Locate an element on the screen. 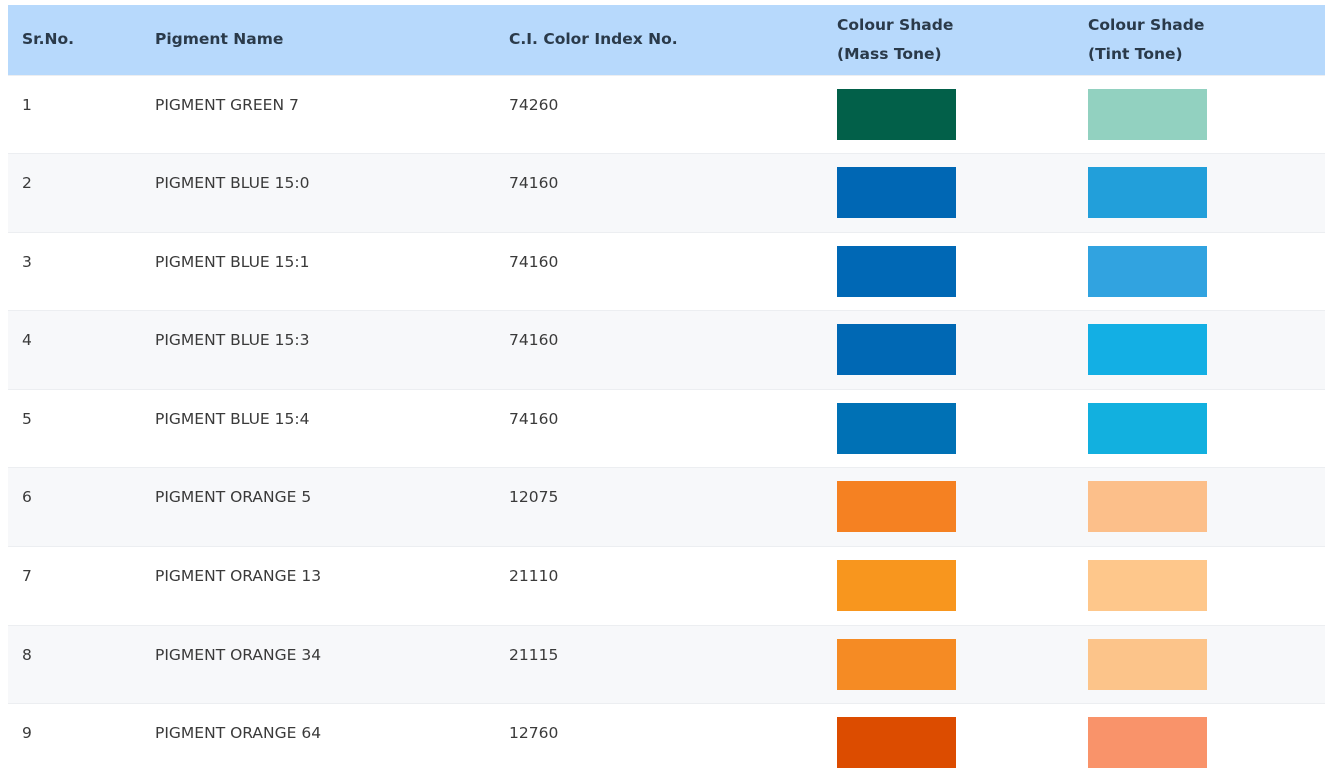 Image resolution: width=1328 pixels, height=782 pixels. pigment-name-cell: PIGMENT GREEN 7 is located at coordinates (318, 114).